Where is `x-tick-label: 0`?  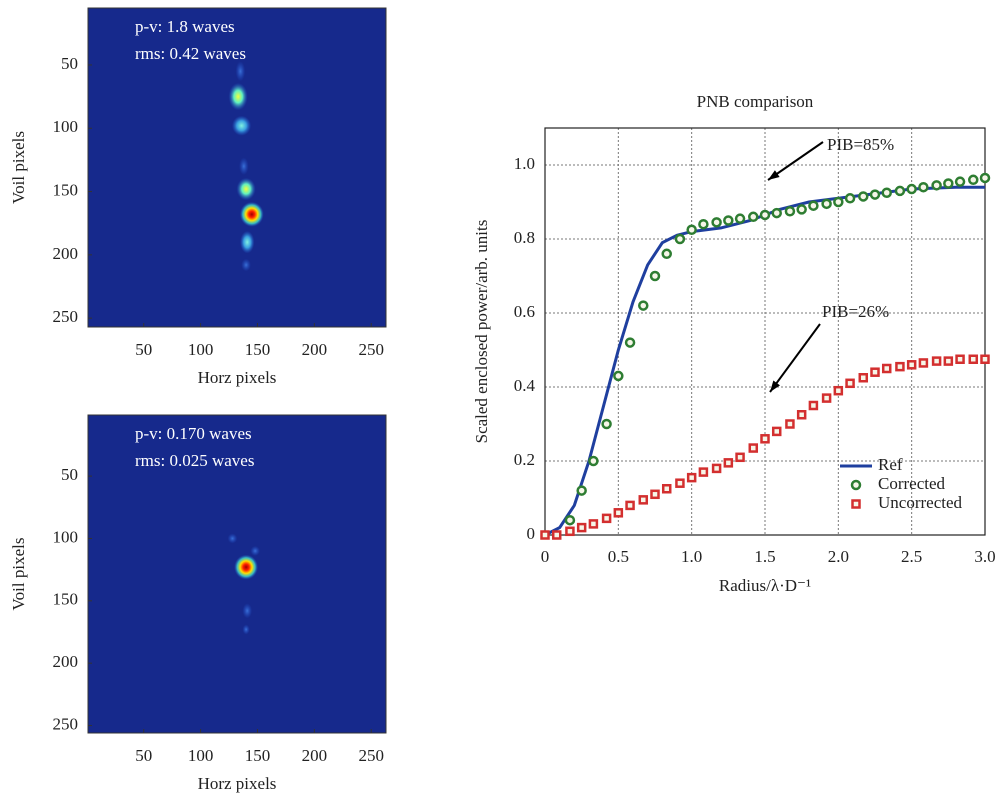 x-tick-label: 0 is located at coordinates (545, 556).